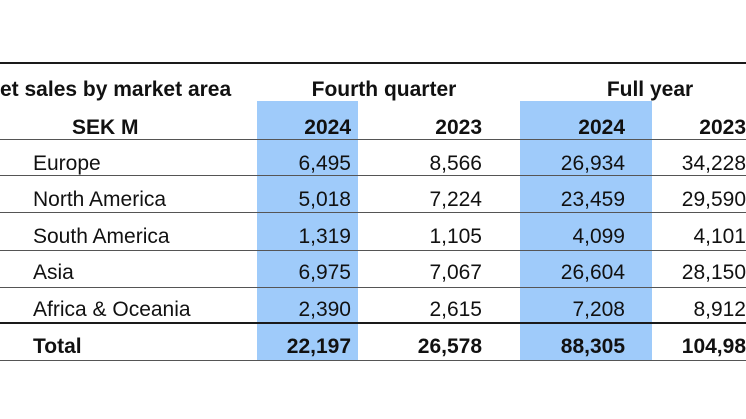 The height and width of the screenshot is (419, 746). What do you see at coordinates (100, 199) in the screenshot?
I see `row-label: North America` at bounding box center [100, 199].